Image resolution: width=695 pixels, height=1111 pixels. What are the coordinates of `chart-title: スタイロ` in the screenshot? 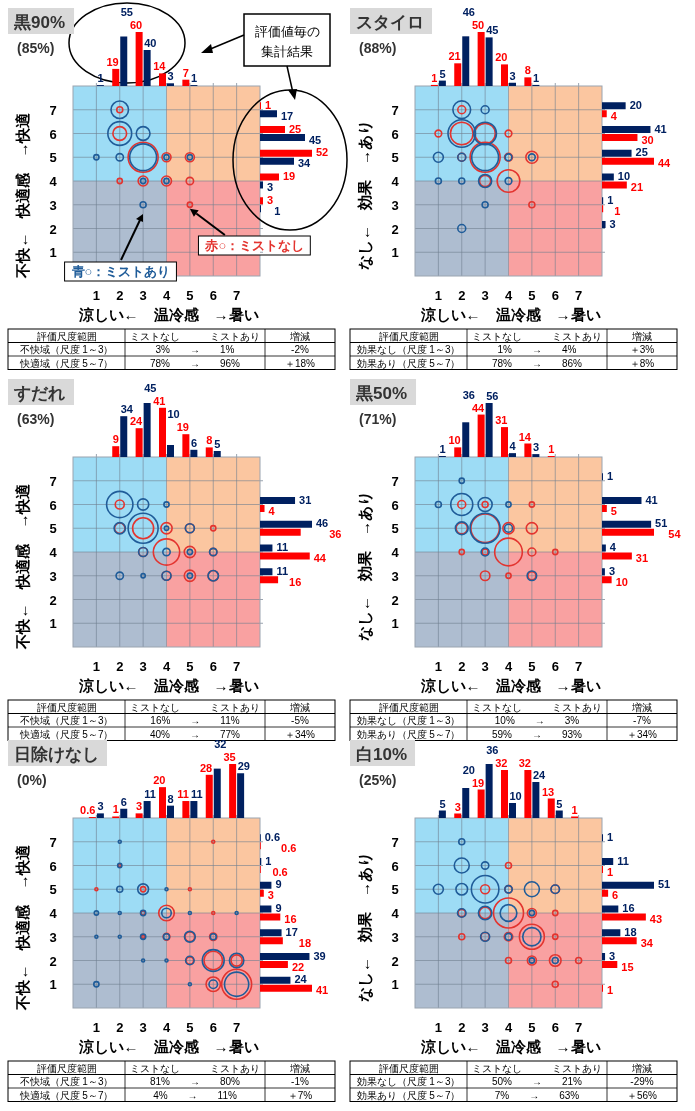 It's located at (390, 22).